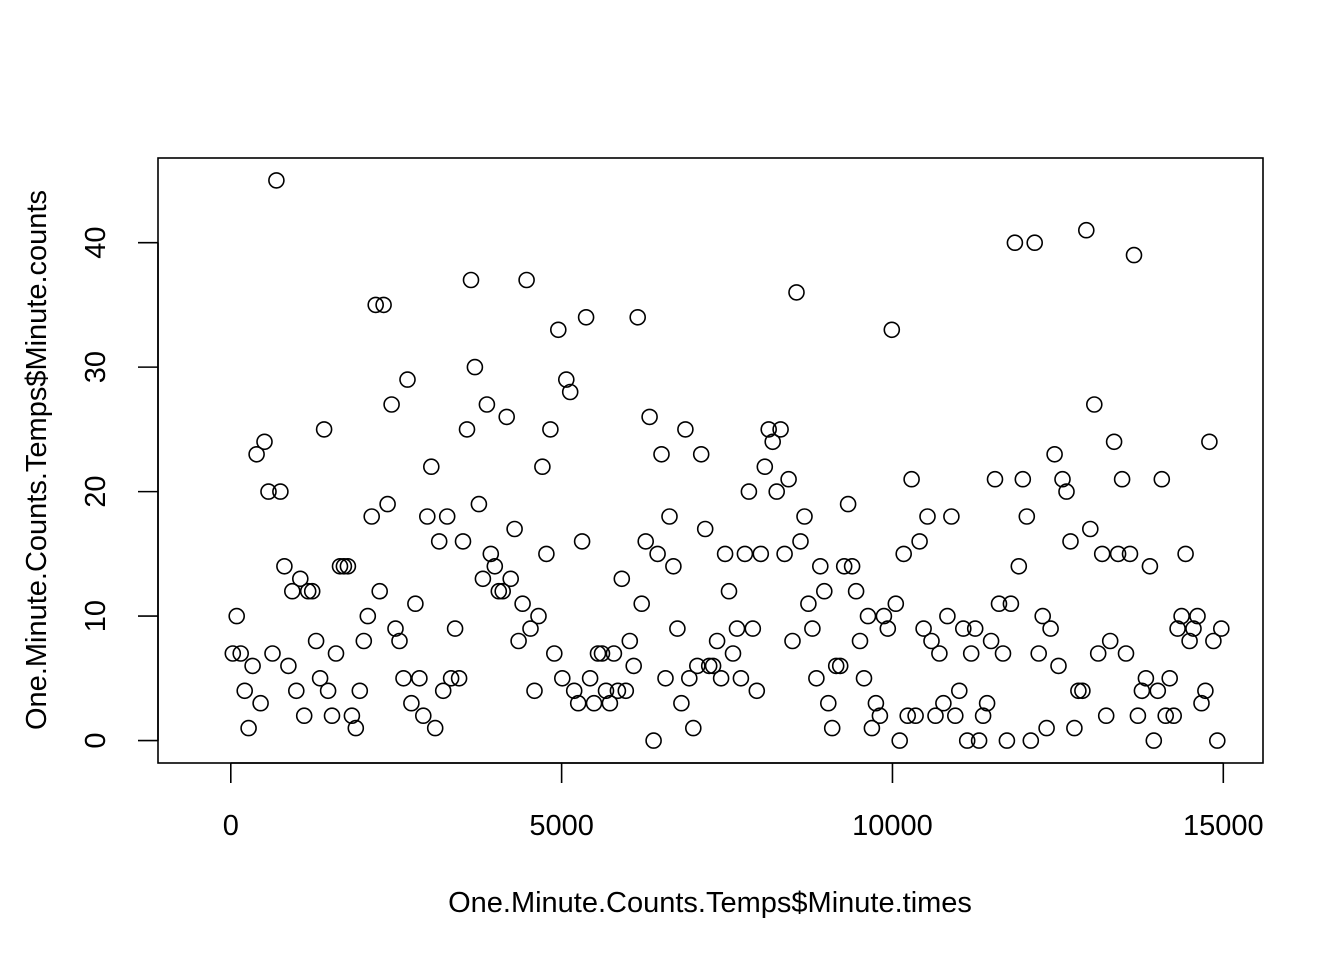 The height and width of the screenshot is (960, 1344). What do you see at coordinates (96, 616) in the screenshot?
I see `y-tick-label: 10` at bounding box center [96, 616].